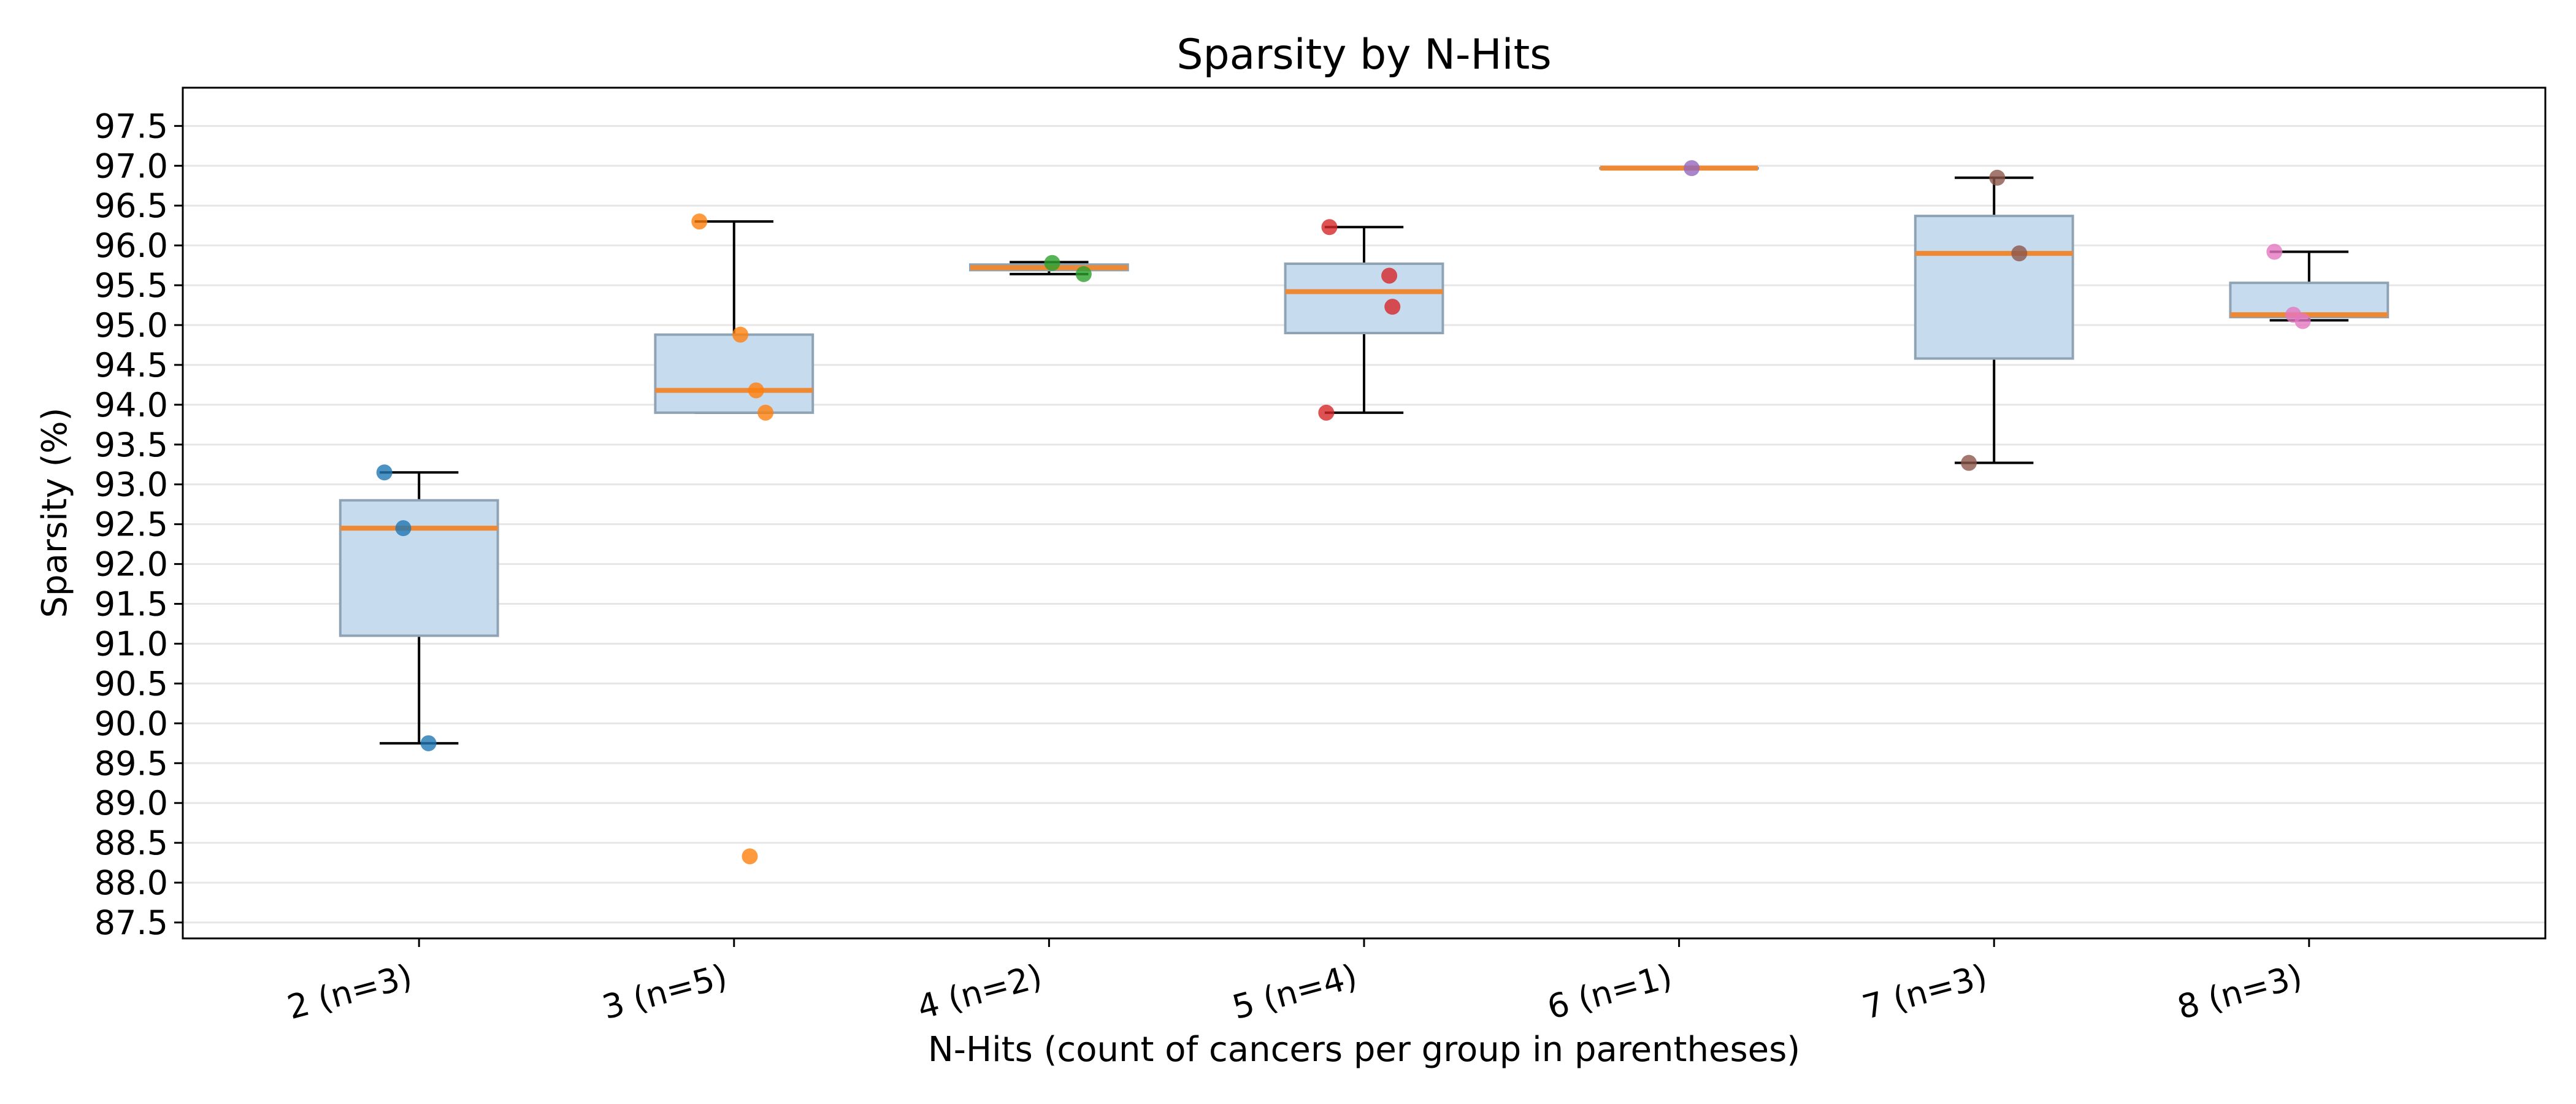 The height and width of the screenshot is (1104, 2576). Describe the element at coordinates (55, 513) in the screenshot. I see `y-axis-label: Sparsity (%)` at that location.